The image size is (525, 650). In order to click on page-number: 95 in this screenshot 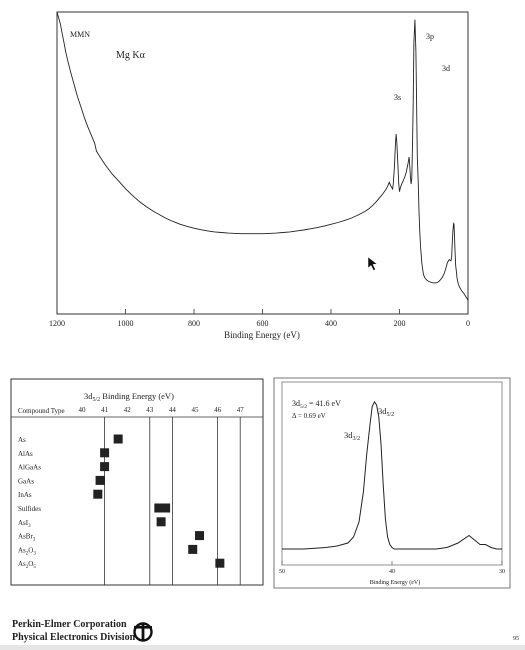, I will do `click(516, 639)`.